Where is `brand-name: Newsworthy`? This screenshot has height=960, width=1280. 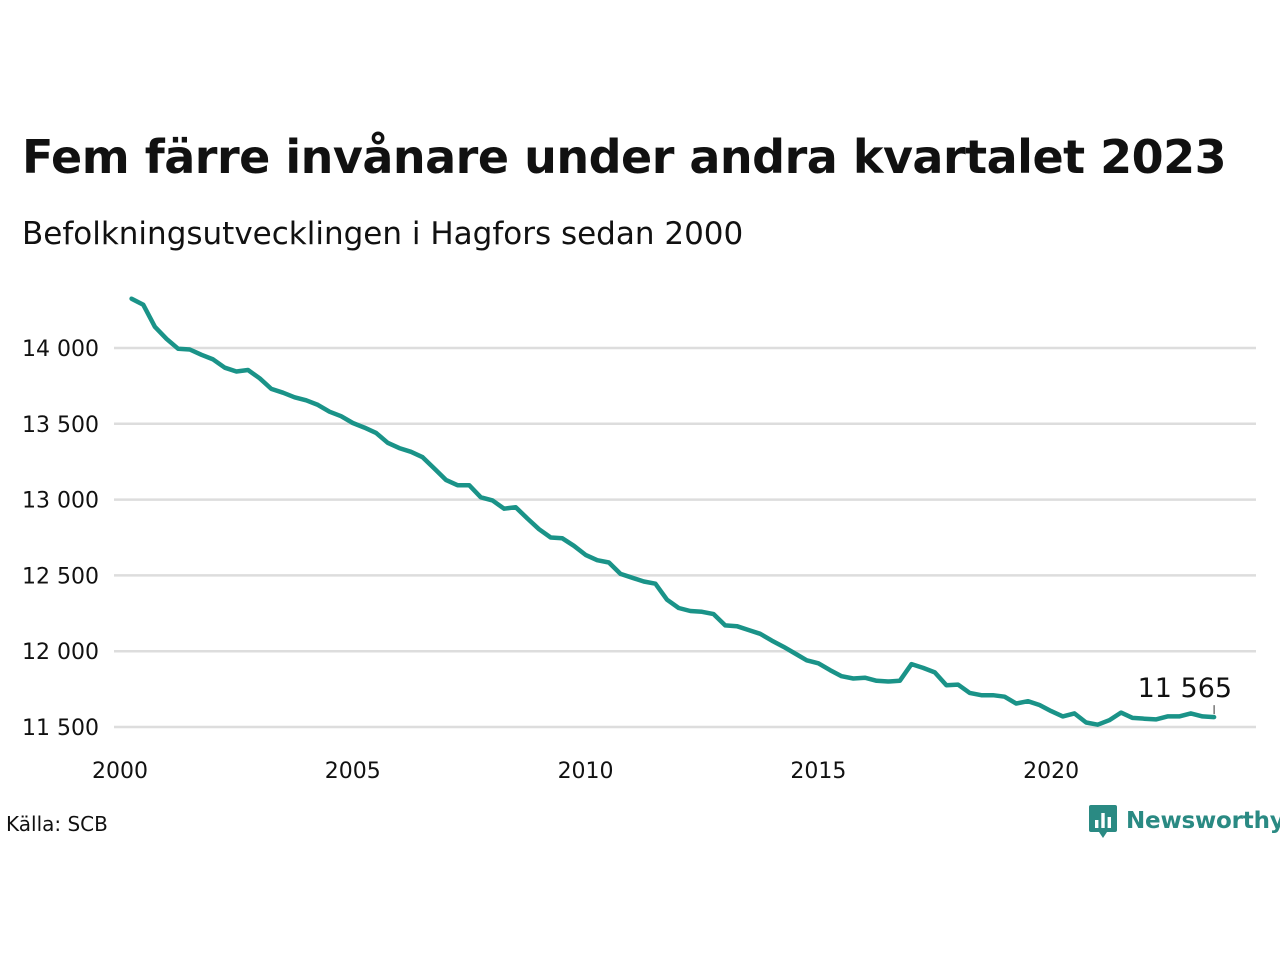
brand-name: Newsworthy is located at coordinates (1203, 821).